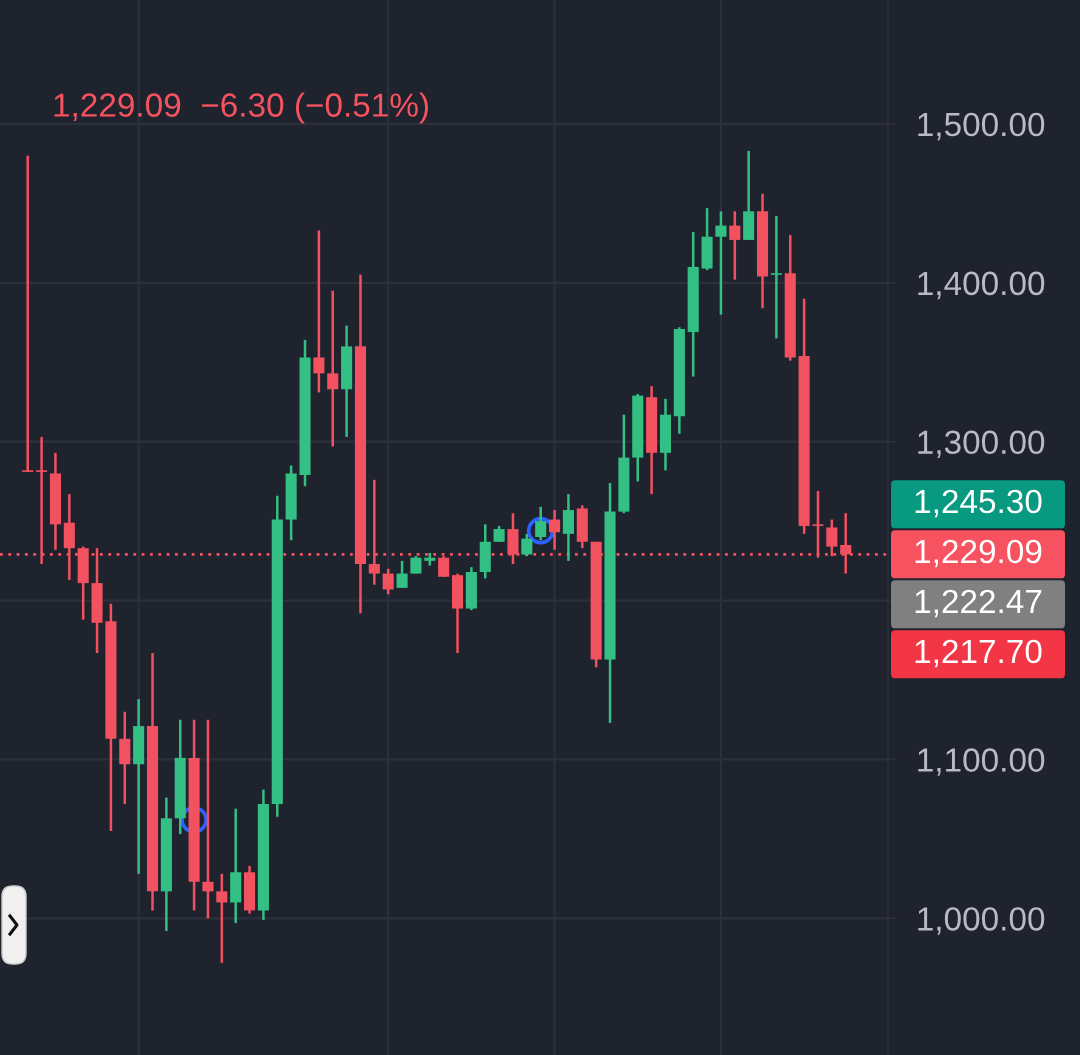  Describe the element at coordinates (978, 553) in the screenshot. I see `ref-line-label: 1,229.09` at that location.